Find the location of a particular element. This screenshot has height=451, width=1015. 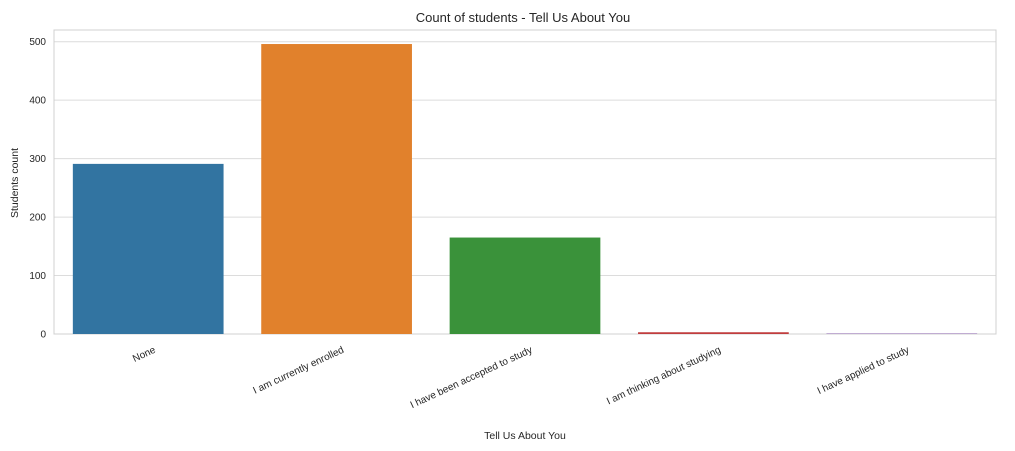

y-tick-label: 400 is located at coordinates (37, 101).